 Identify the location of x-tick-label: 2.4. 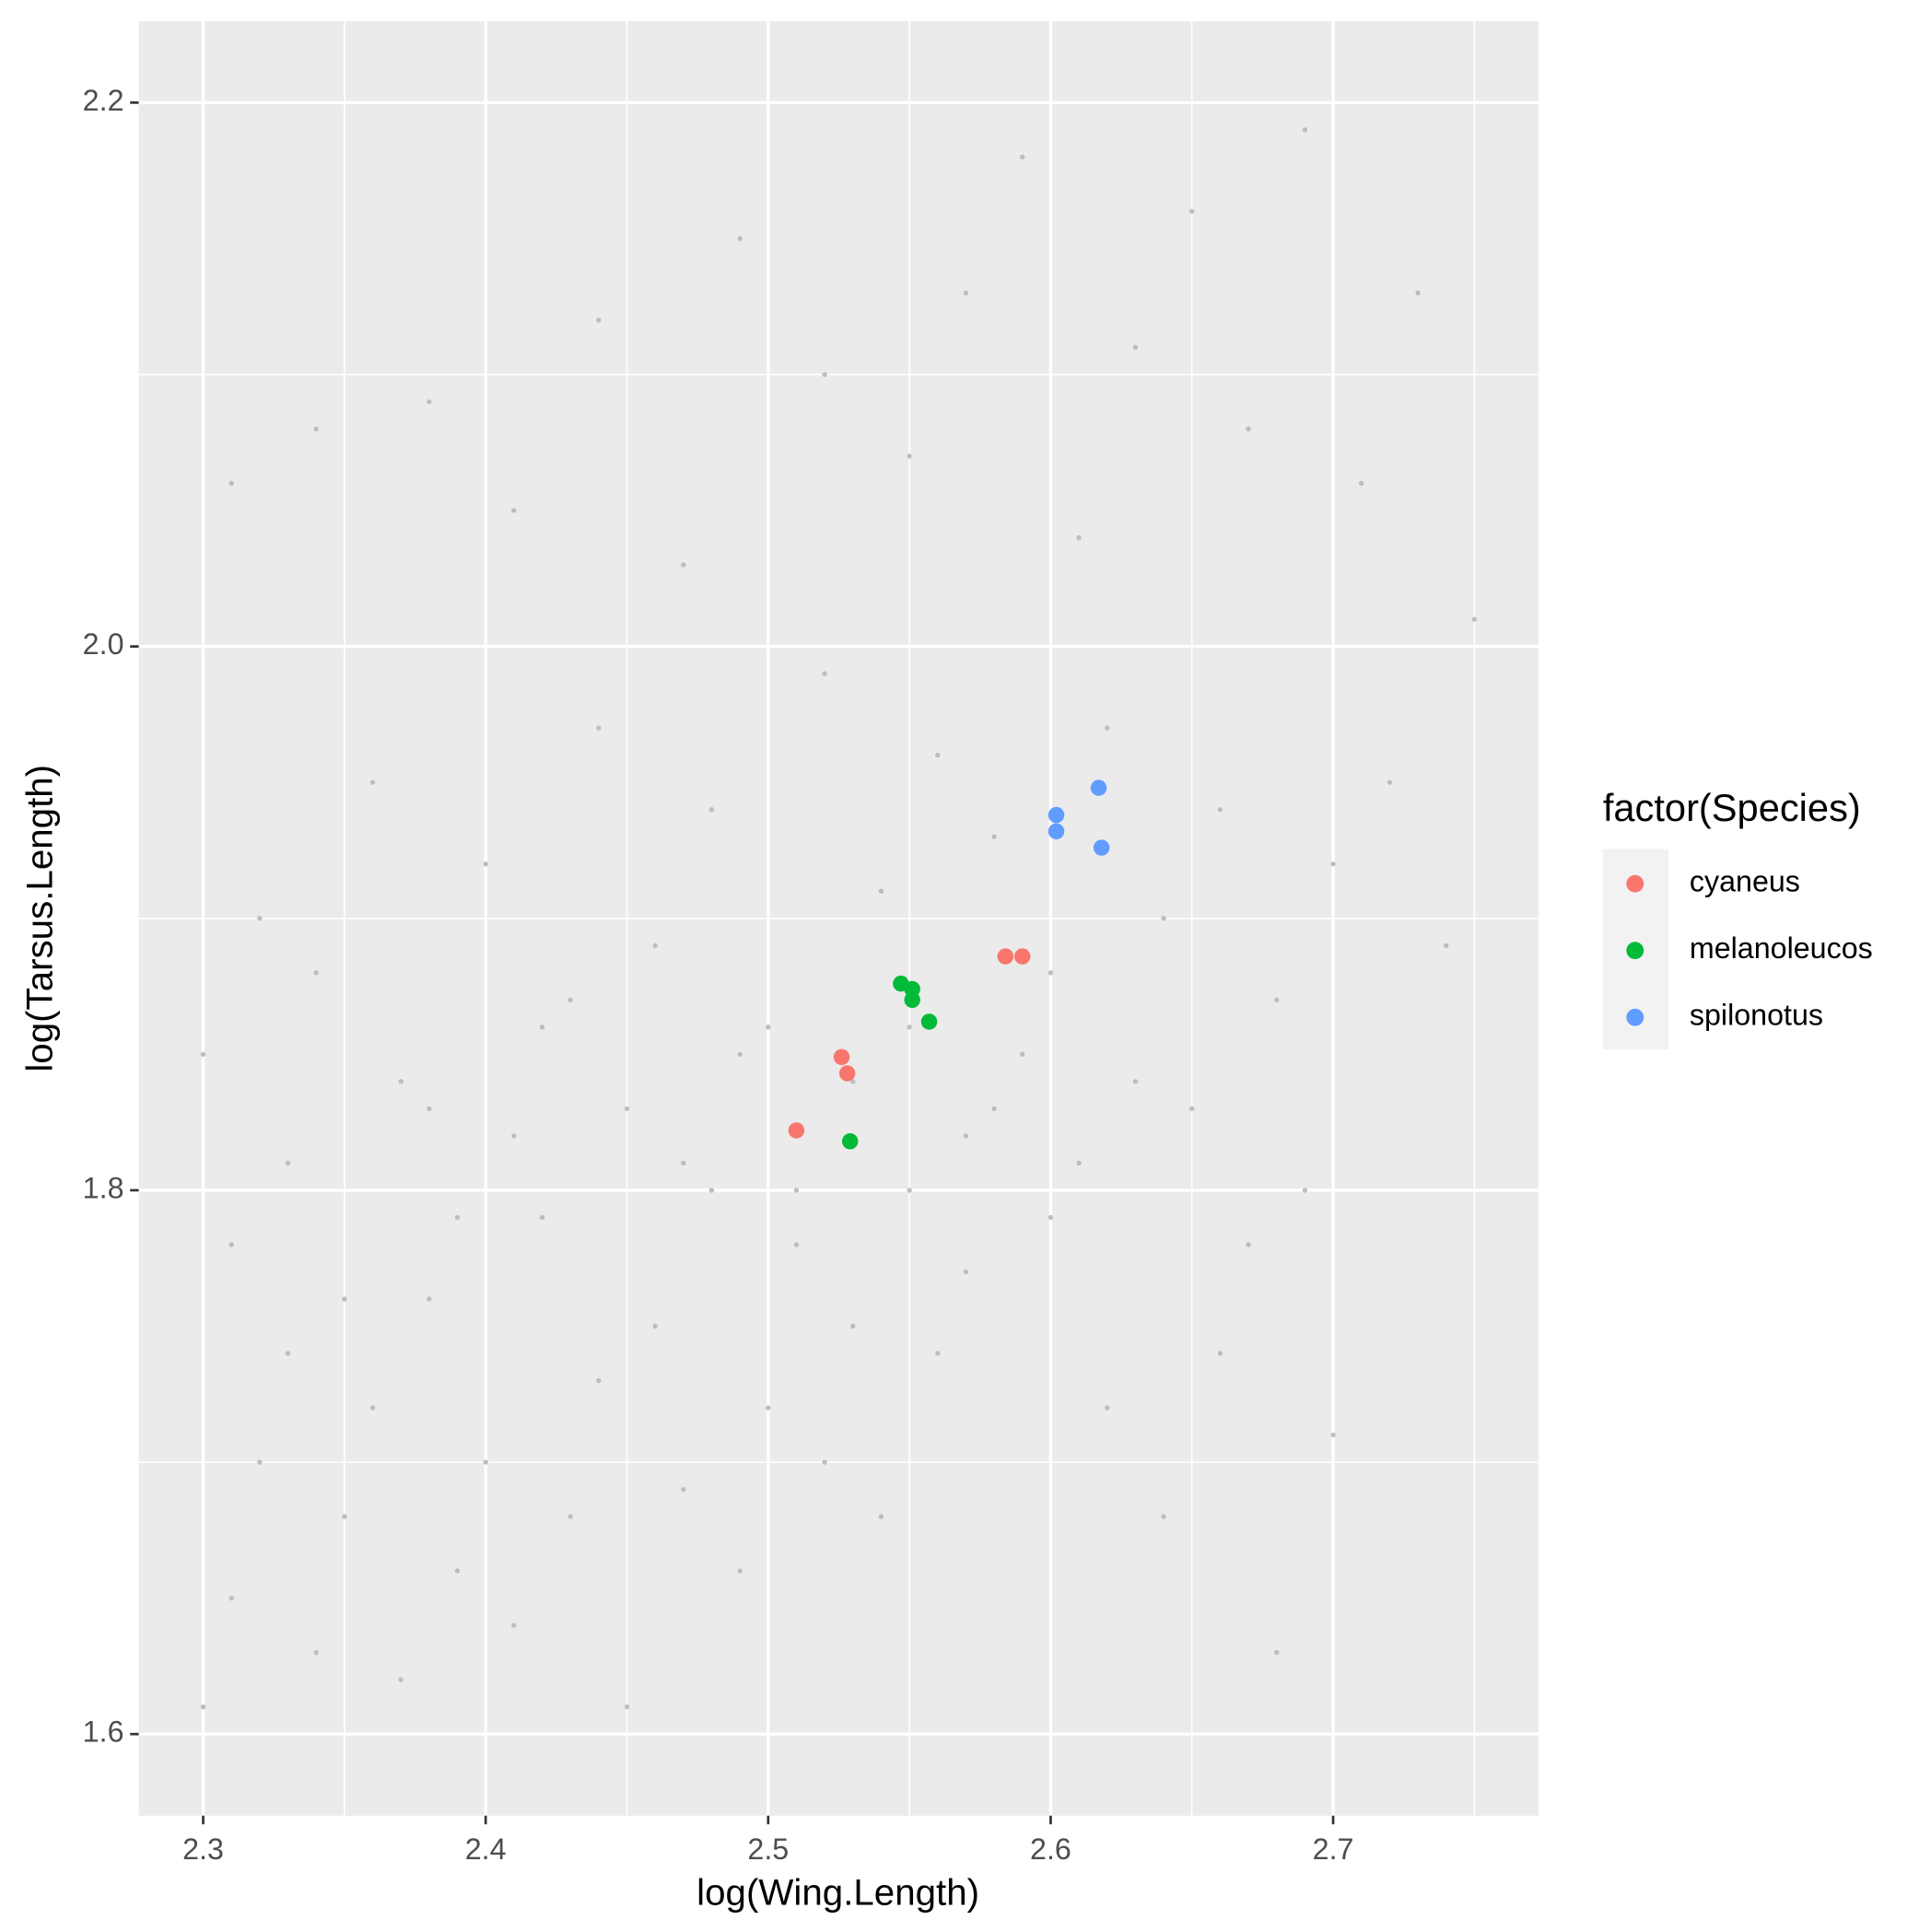
(486, 1849).